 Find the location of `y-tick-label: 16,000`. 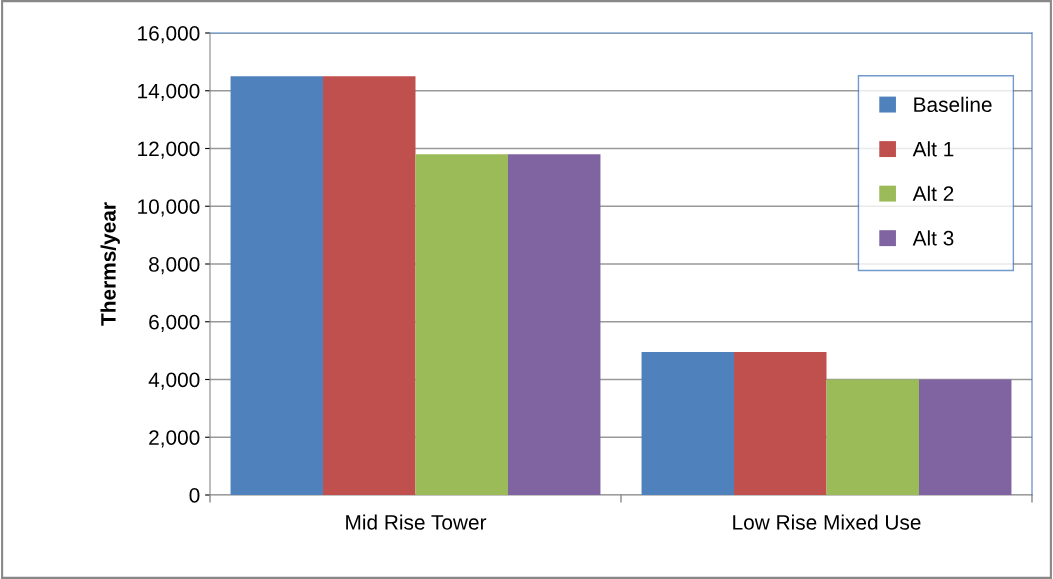

y-tick-label: 16,000 is located at coordinates (169, 35).